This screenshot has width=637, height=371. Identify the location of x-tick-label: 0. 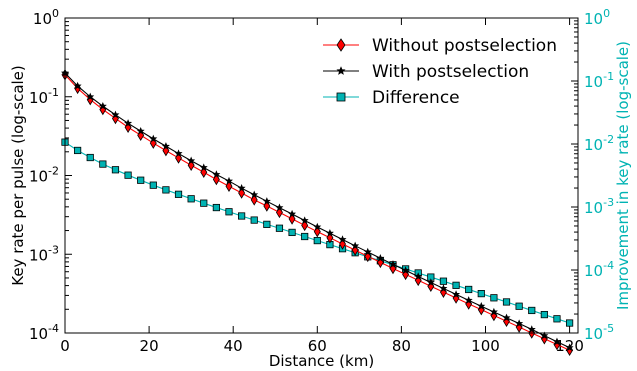
(65, 346).